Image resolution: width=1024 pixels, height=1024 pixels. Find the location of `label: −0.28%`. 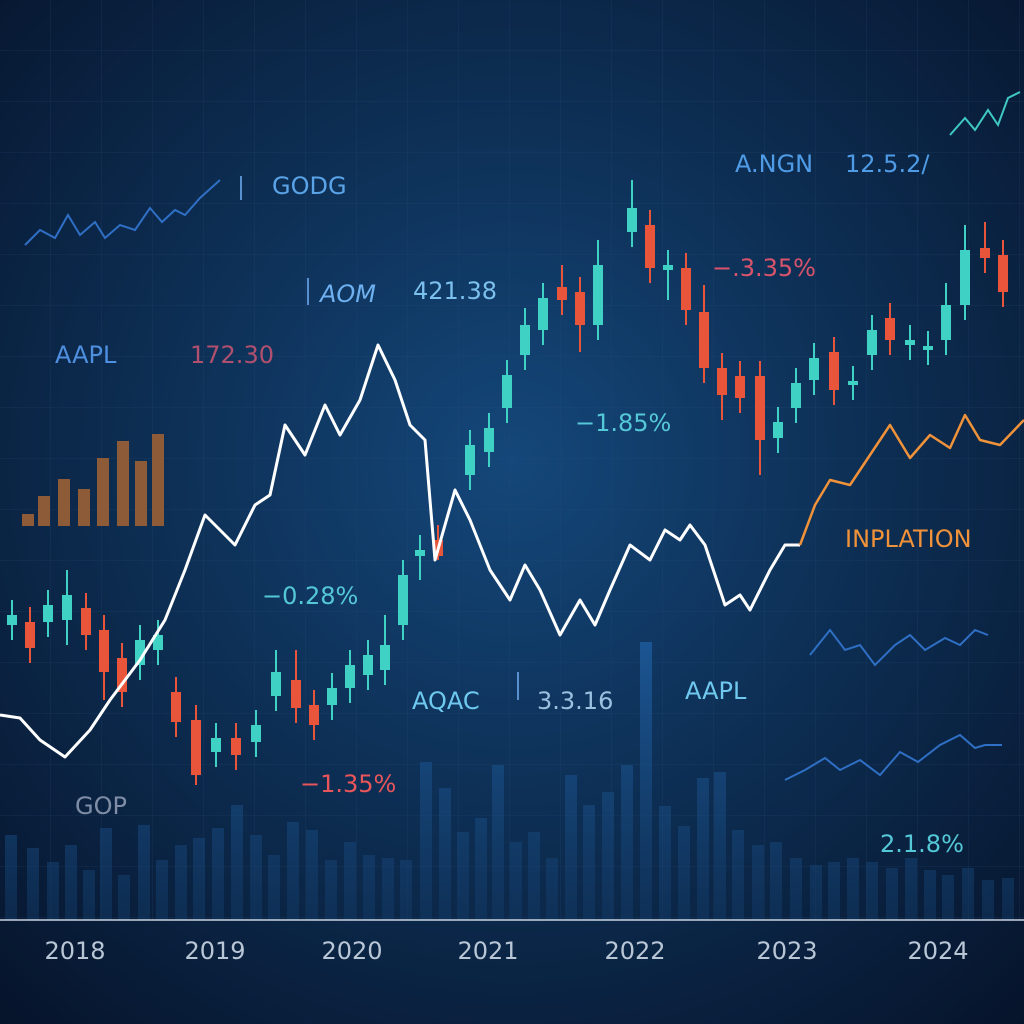

label: −0.28% is located at coordinates (310, 596).